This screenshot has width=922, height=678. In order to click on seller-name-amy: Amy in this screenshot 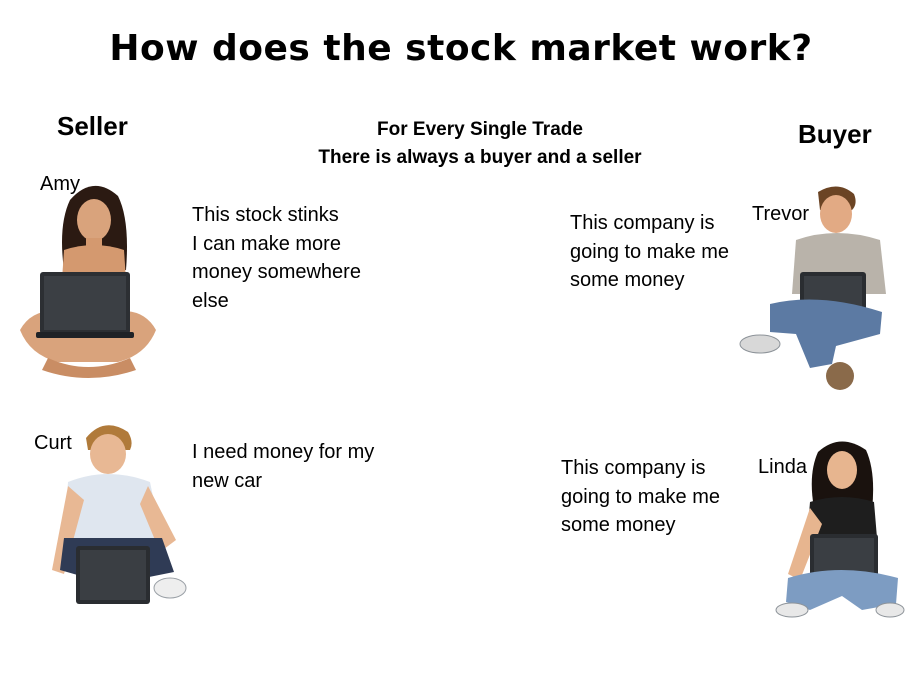, I will do `click(60, 184)`.